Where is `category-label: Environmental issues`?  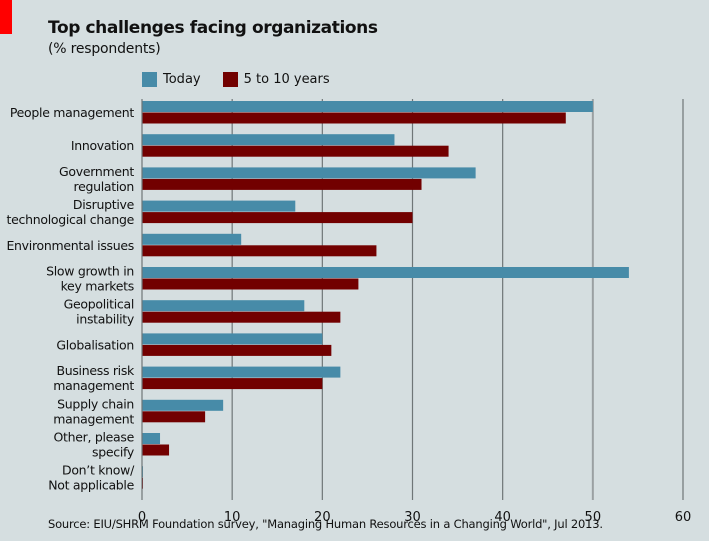 category-label: Environmental issues is located at coordinates (70, 245).